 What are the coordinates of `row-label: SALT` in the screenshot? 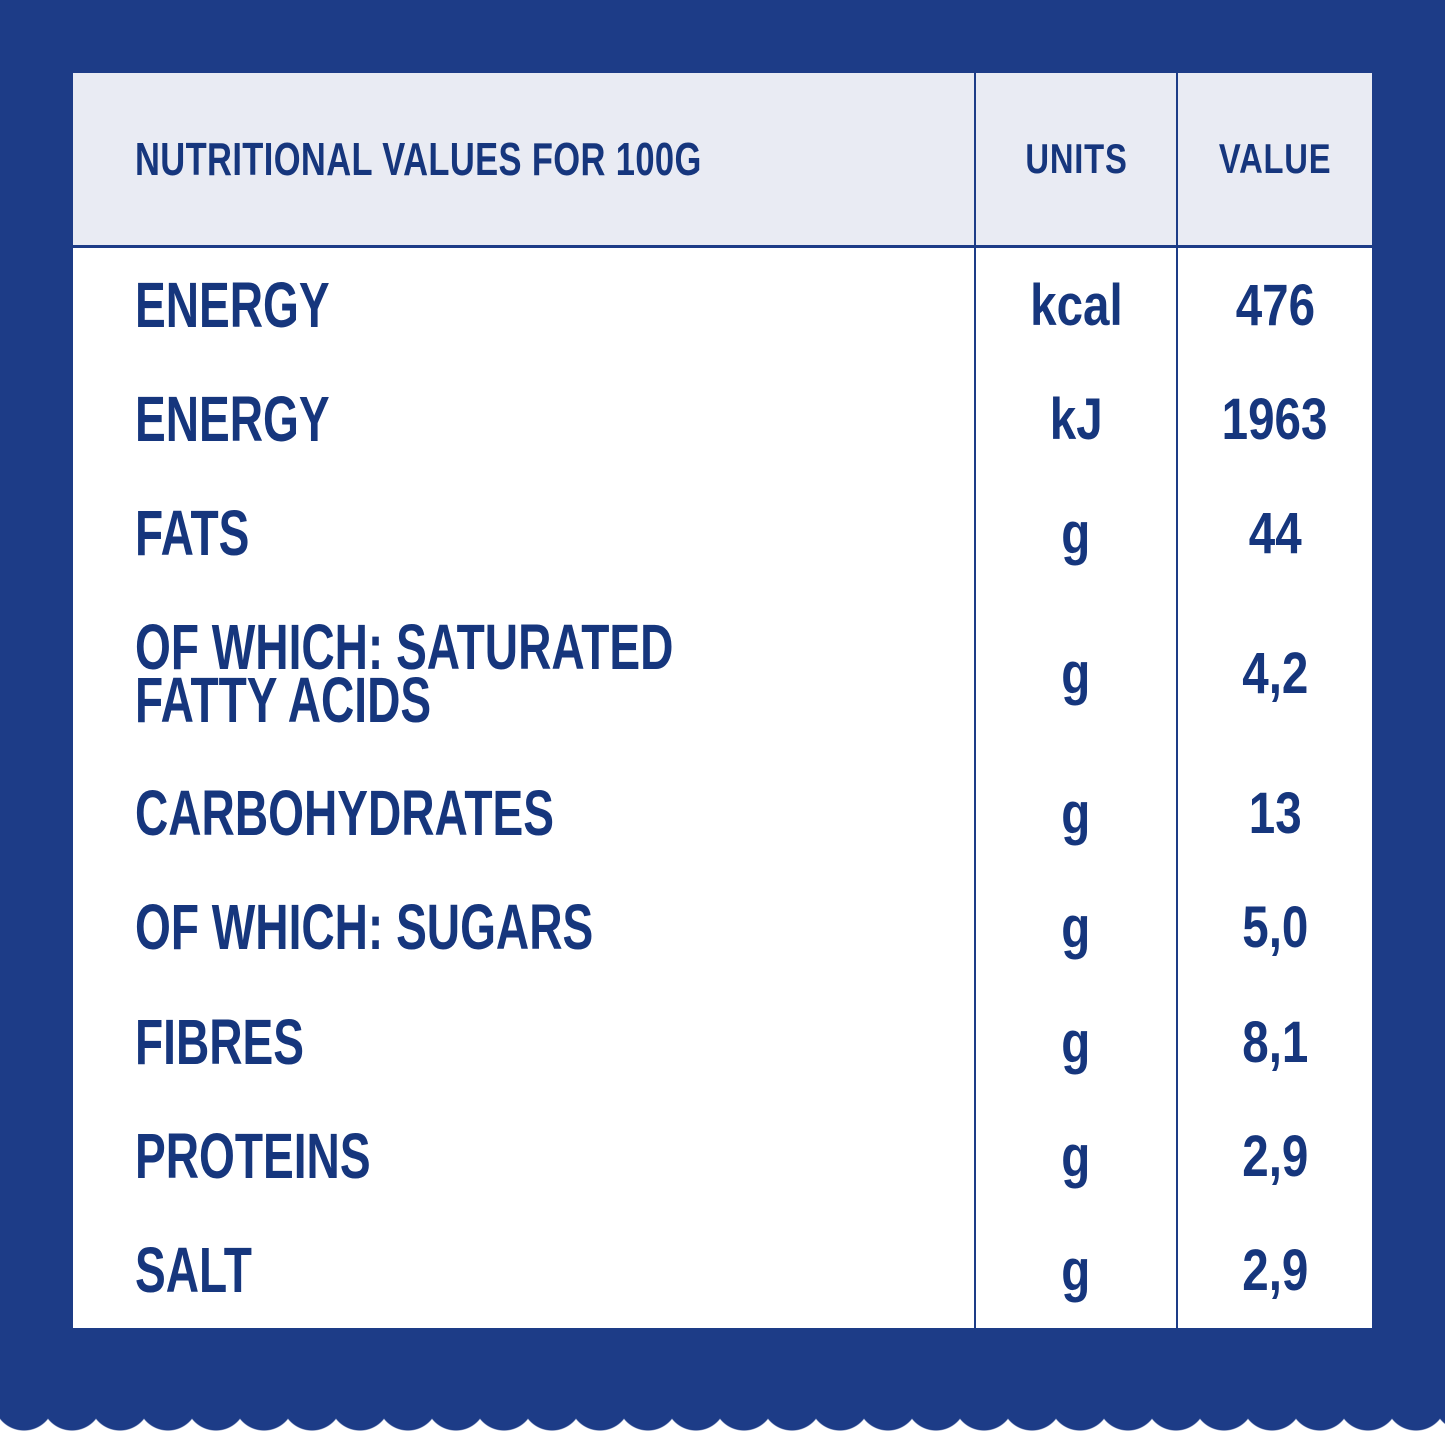 It's located at (193, 1270).